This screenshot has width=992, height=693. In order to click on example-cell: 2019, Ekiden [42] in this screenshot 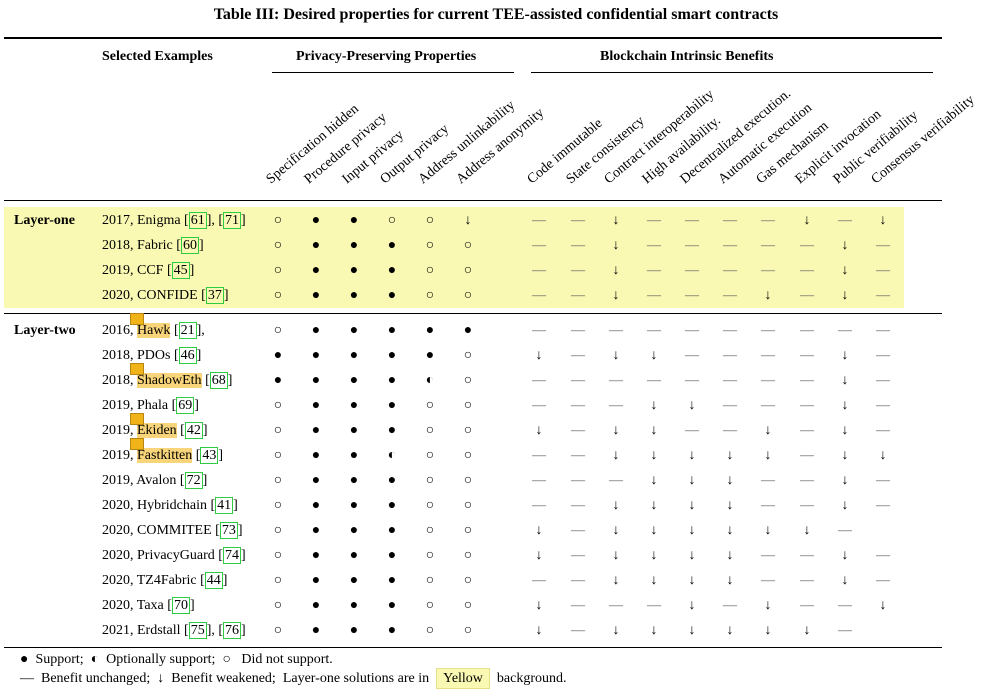, I will do `click(155, 426)`.